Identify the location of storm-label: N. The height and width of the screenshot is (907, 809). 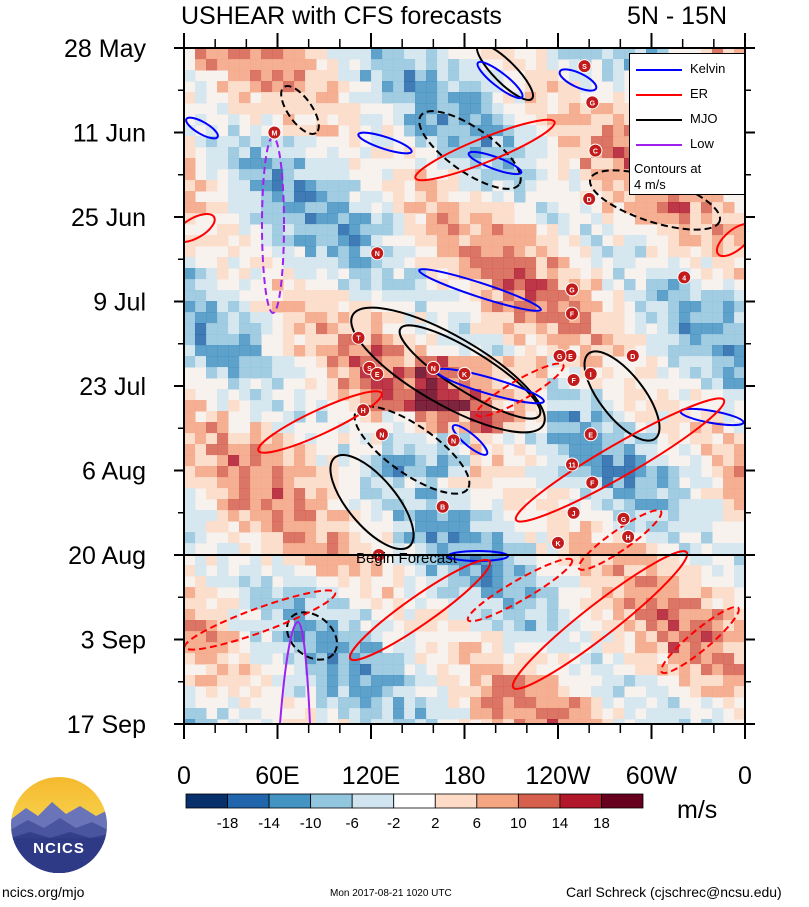
(453, 441).